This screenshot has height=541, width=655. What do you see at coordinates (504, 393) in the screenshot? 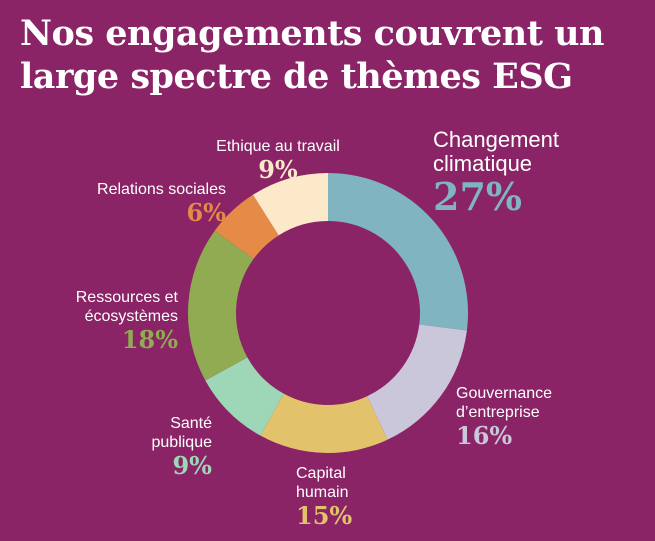
I see `label-gouvernance-line1: Gouvernance` at bounding box center [504, 393].